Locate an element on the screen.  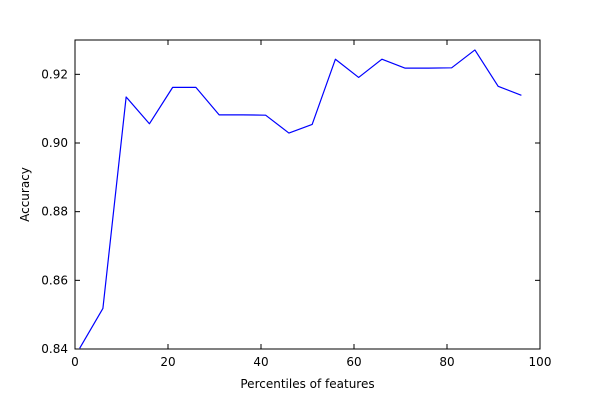
x-tick-label: 0 is located at coordinates (75, 362).